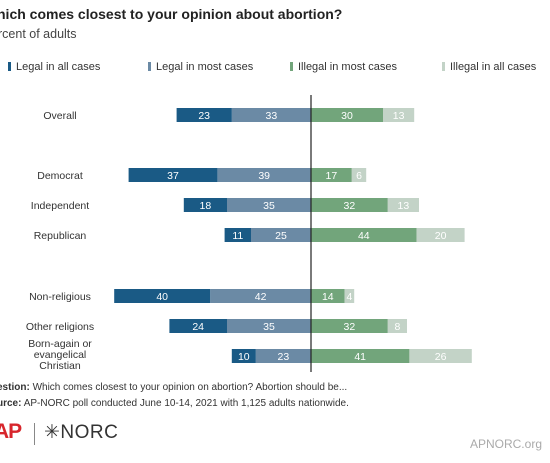  What do you see at coordinates (60, 297) in the screenshot?
I see `category-label: Non-religious` at bounding box center [60, 297].